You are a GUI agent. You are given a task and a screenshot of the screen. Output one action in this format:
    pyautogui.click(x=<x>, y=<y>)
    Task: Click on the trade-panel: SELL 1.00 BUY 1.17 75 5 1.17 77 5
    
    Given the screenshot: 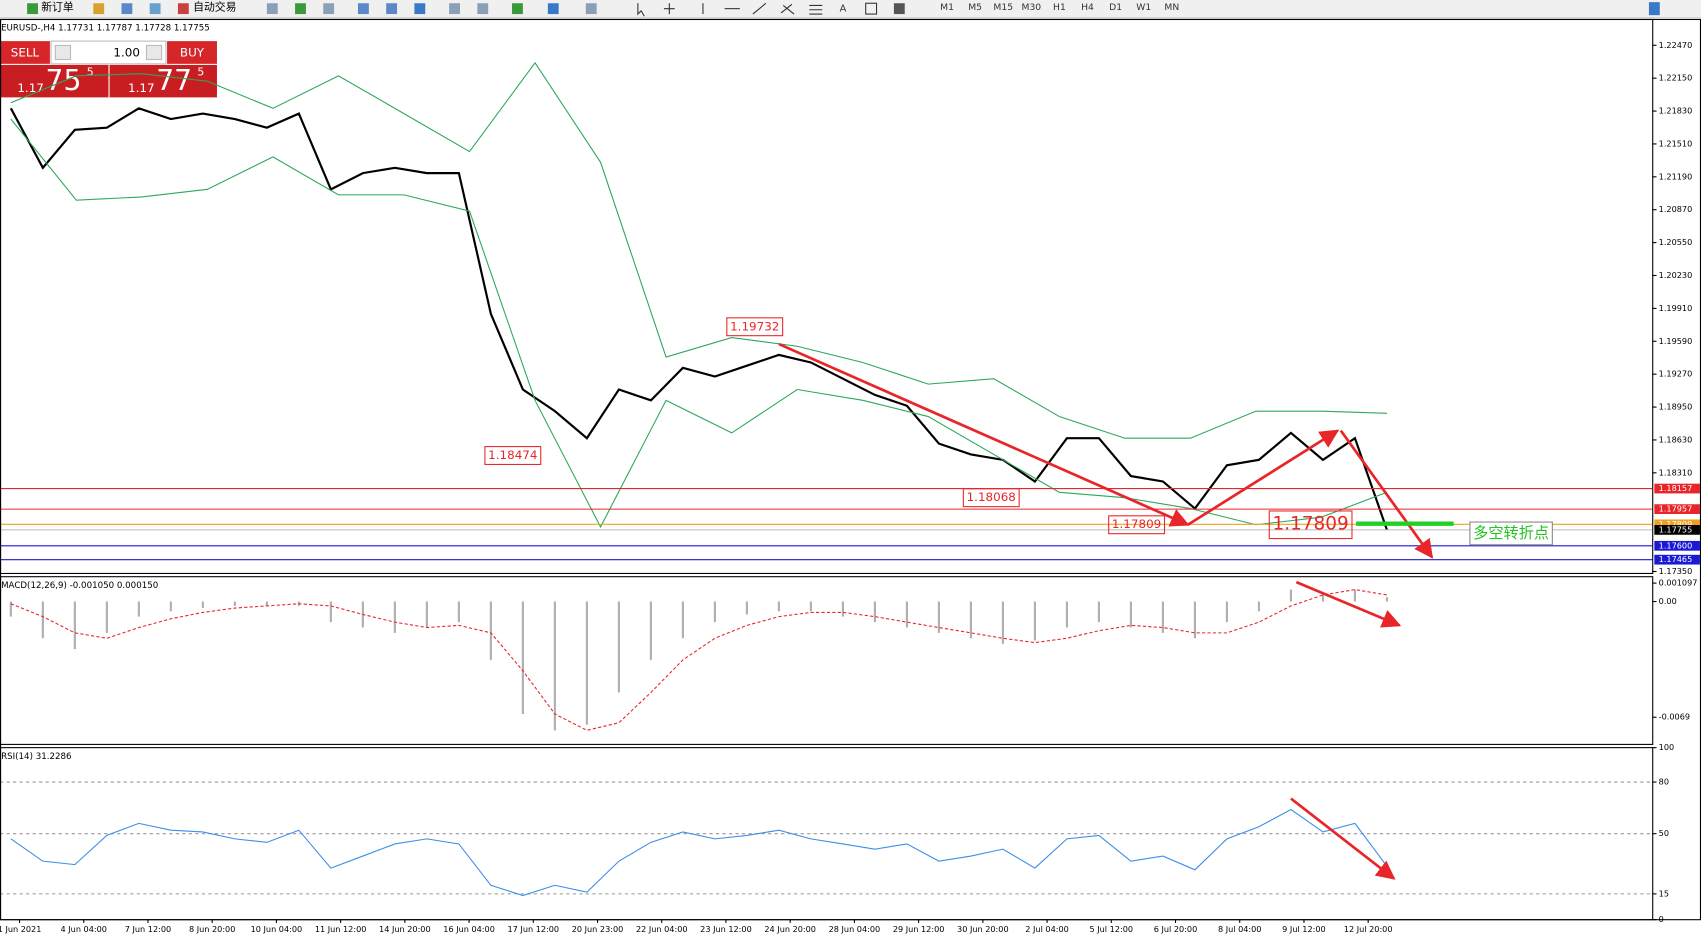 What is the action you would take?
    pyautogui.click(x=108, y=69)
    